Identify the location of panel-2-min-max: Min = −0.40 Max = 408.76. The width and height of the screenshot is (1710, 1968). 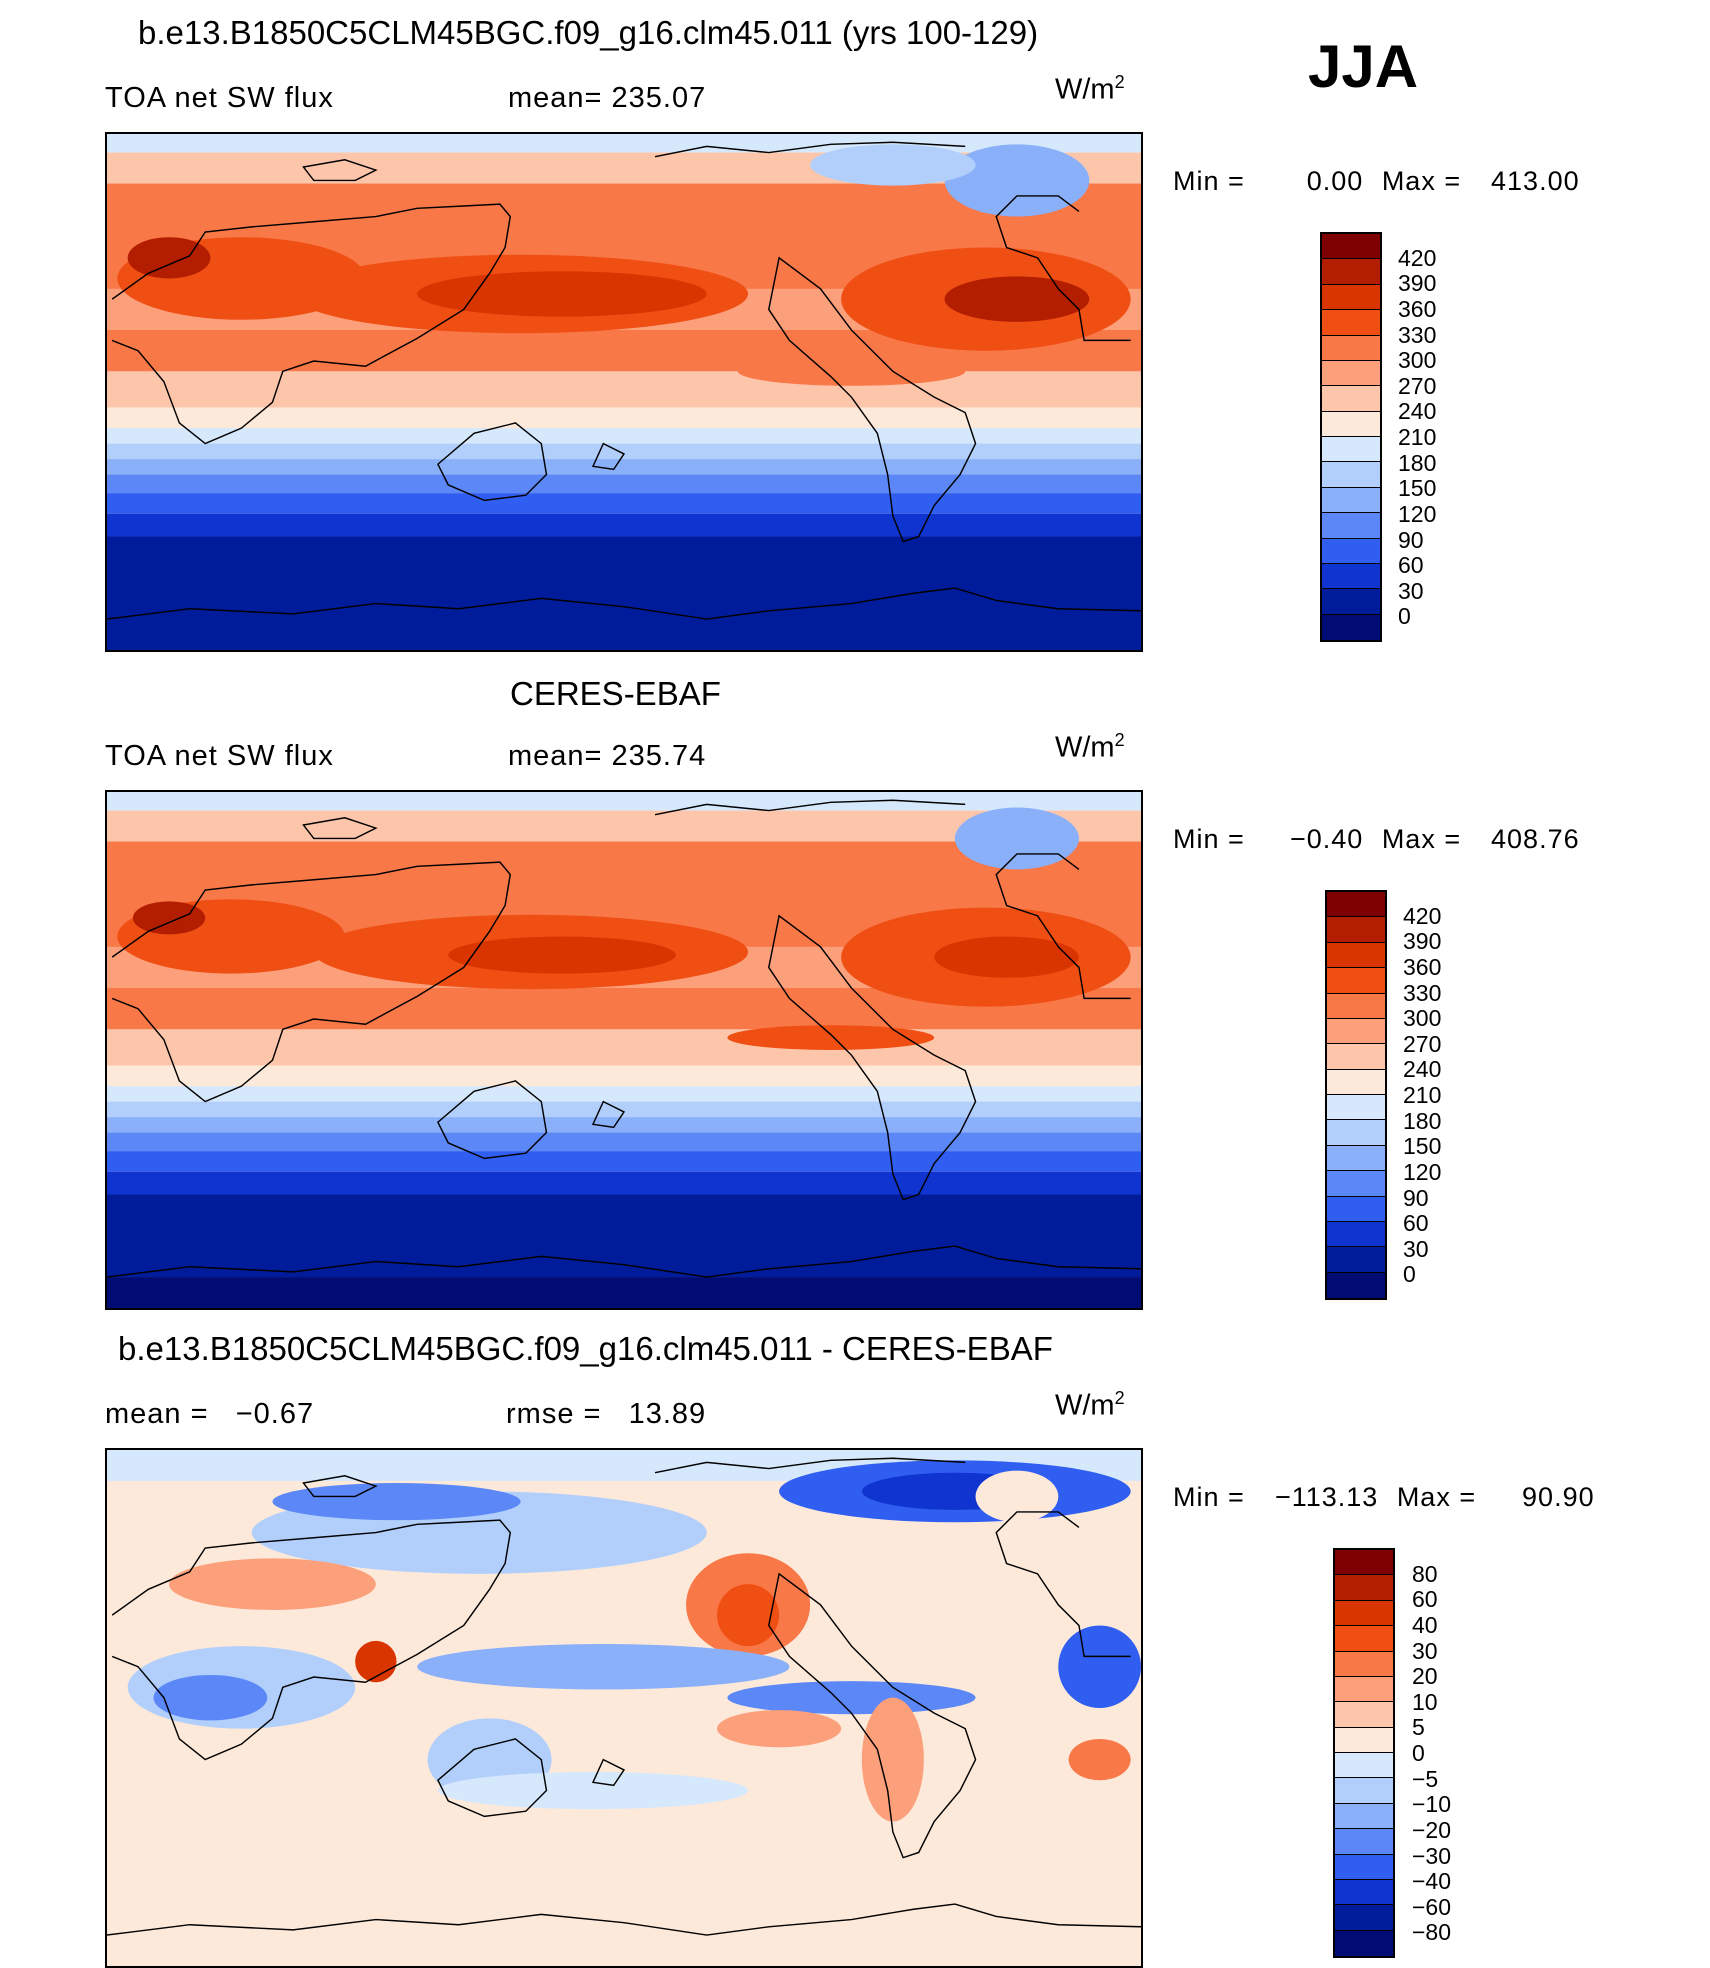
(1376, 839).